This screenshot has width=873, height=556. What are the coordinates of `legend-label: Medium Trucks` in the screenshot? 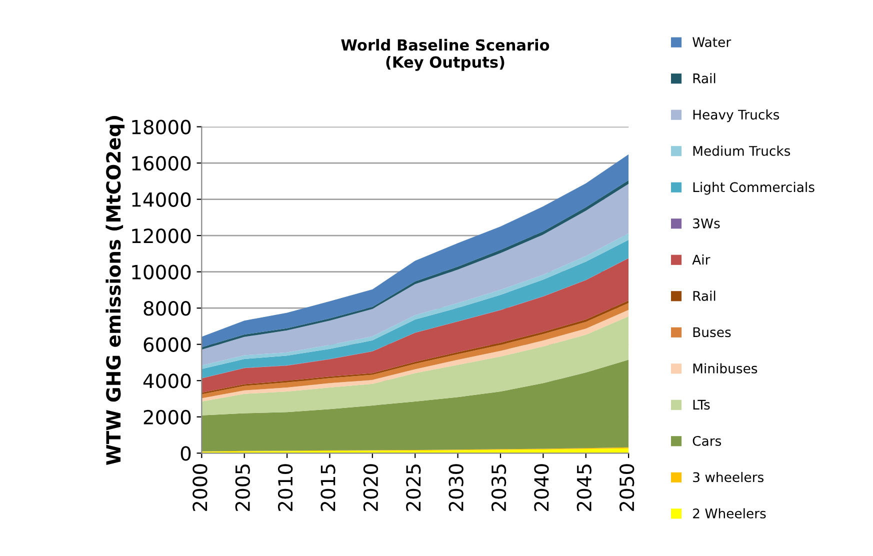 It's located at (741, 151).